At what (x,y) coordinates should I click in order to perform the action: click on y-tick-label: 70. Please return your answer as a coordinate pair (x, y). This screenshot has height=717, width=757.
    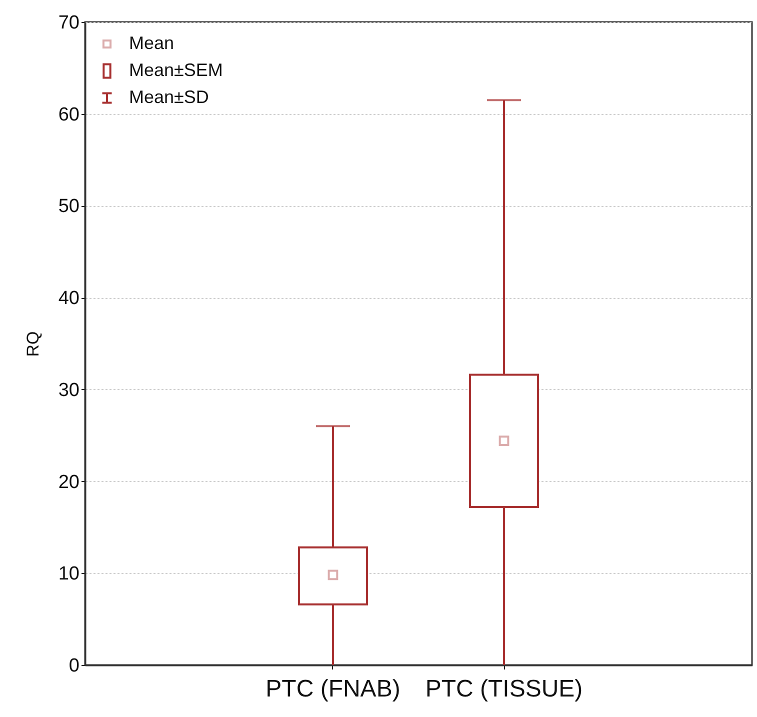
    Looking at the image, I should click on (69, 23).